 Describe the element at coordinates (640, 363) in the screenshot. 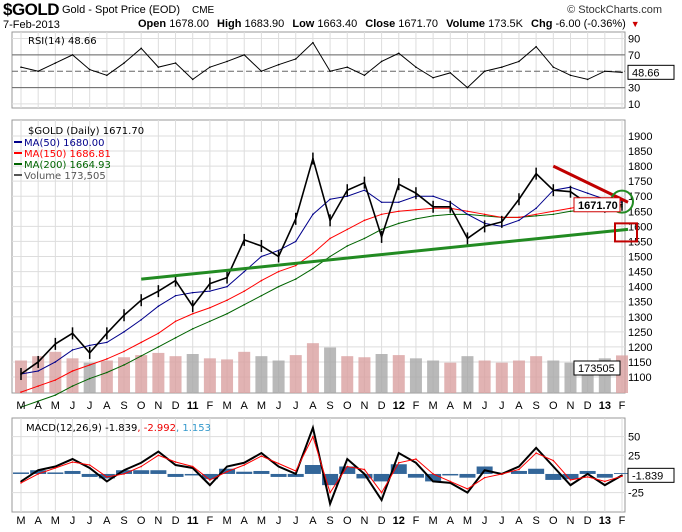

I see `price-ytick-label: 1150` at that location.